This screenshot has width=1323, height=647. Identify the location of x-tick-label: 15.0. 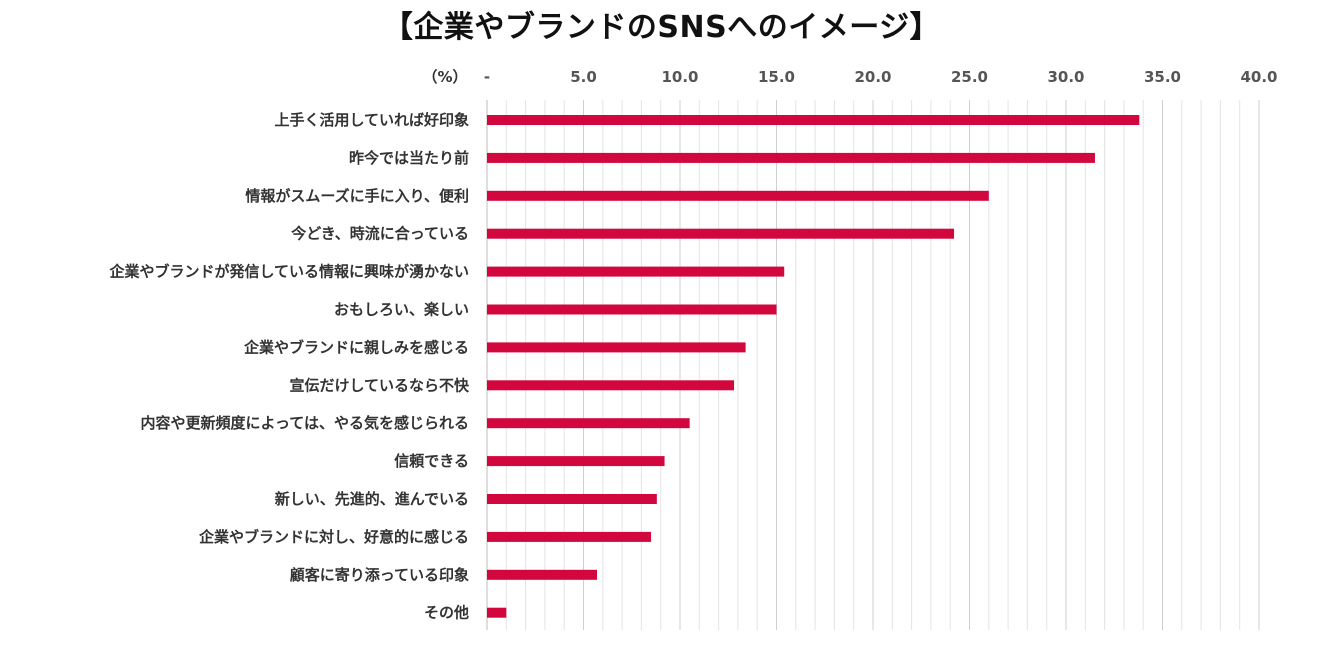
(776, 77).